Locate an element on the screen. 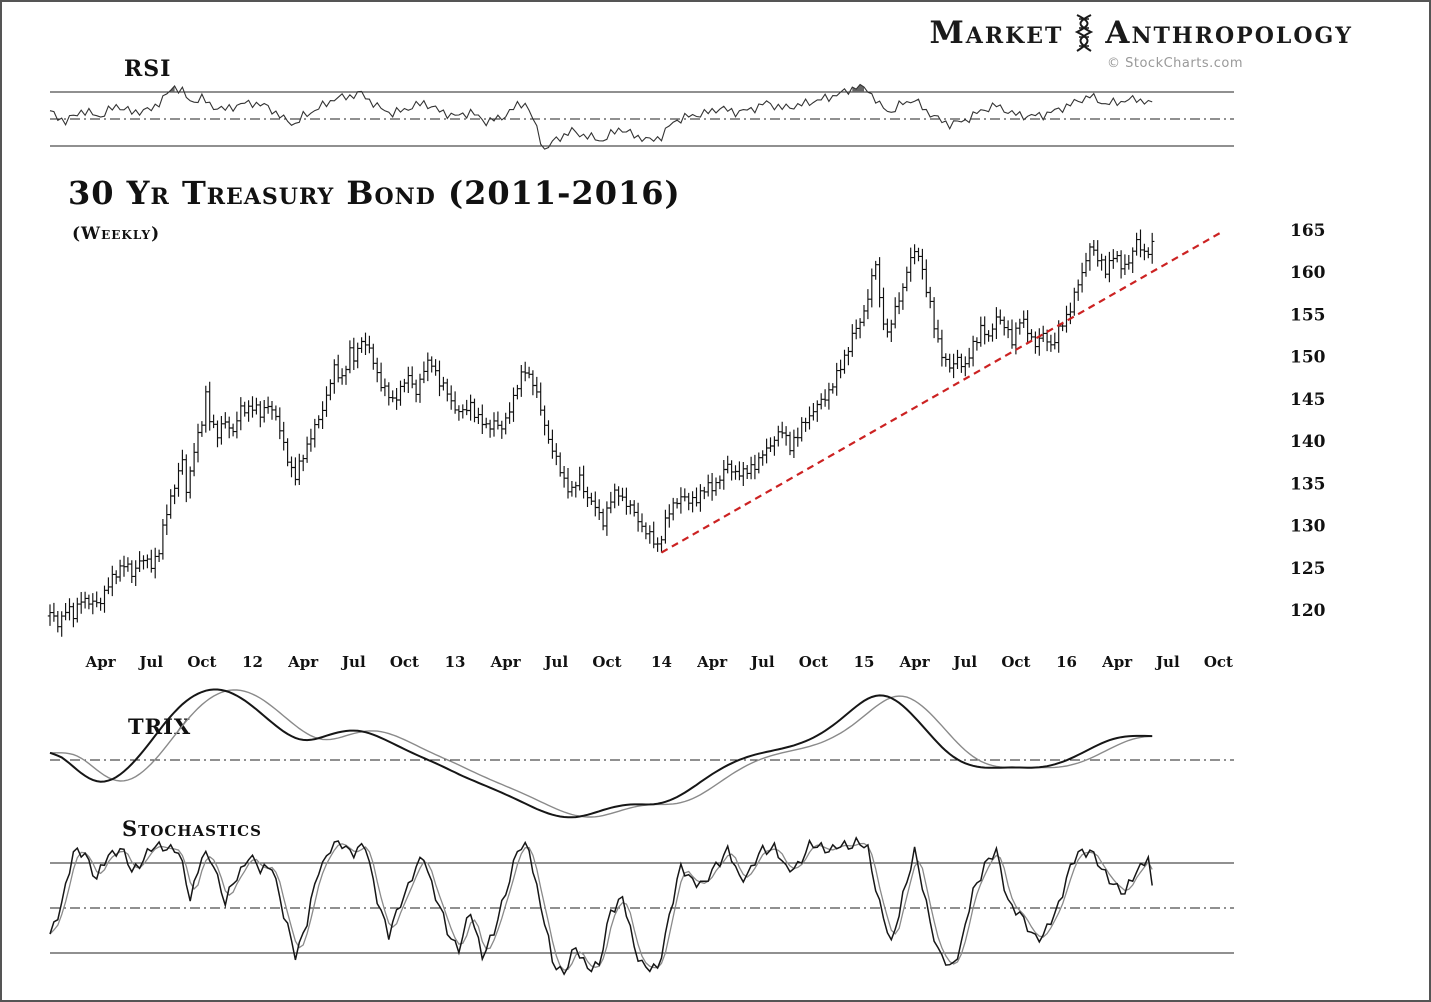 This screenshot has width=1431, height=1002. stochastics-label: Stochastics is located at coordinates (192, 828).